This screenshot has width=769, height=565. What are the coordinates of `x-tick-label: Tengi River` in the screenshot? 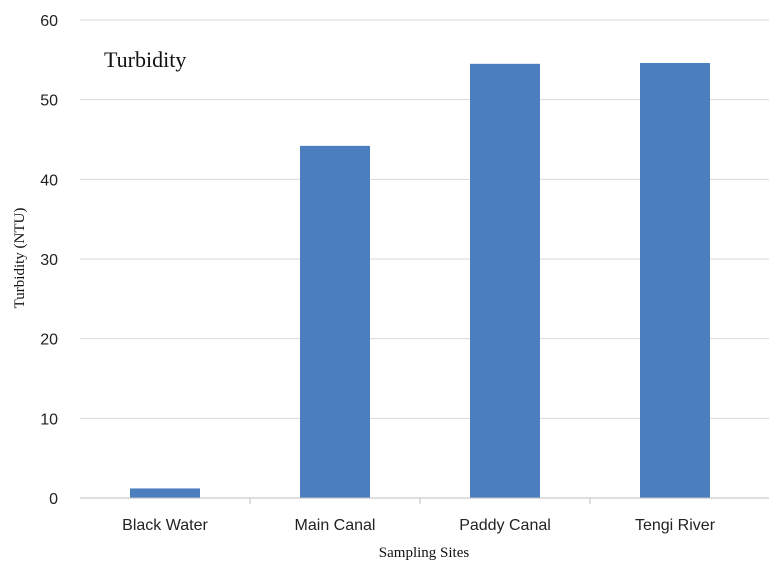 It's located at (675, 525).